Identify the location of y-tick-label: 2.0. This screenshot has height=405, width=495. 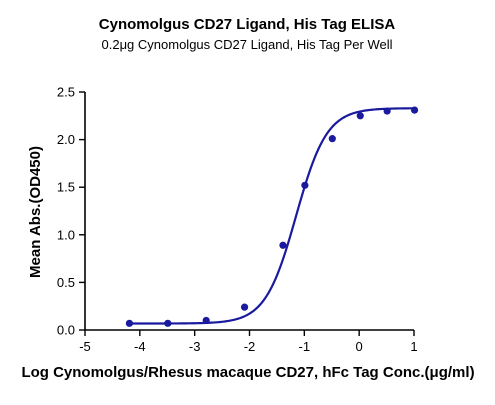
(66, 139).